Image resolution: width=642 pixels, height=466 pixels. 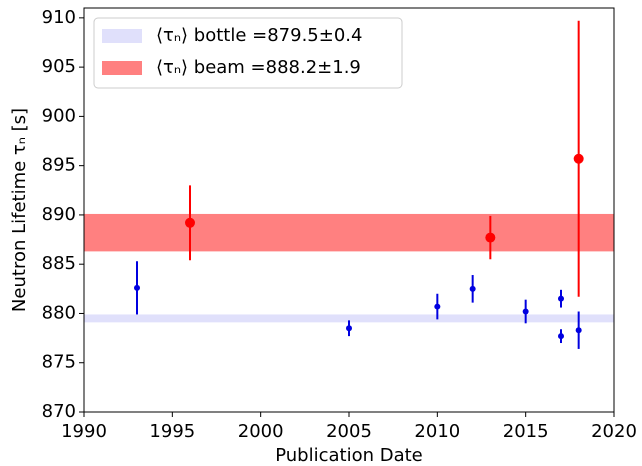 What do you see at coordinates (248, 53) in the screenshot?
I see `legend-box` at bounding box center [248, 53].